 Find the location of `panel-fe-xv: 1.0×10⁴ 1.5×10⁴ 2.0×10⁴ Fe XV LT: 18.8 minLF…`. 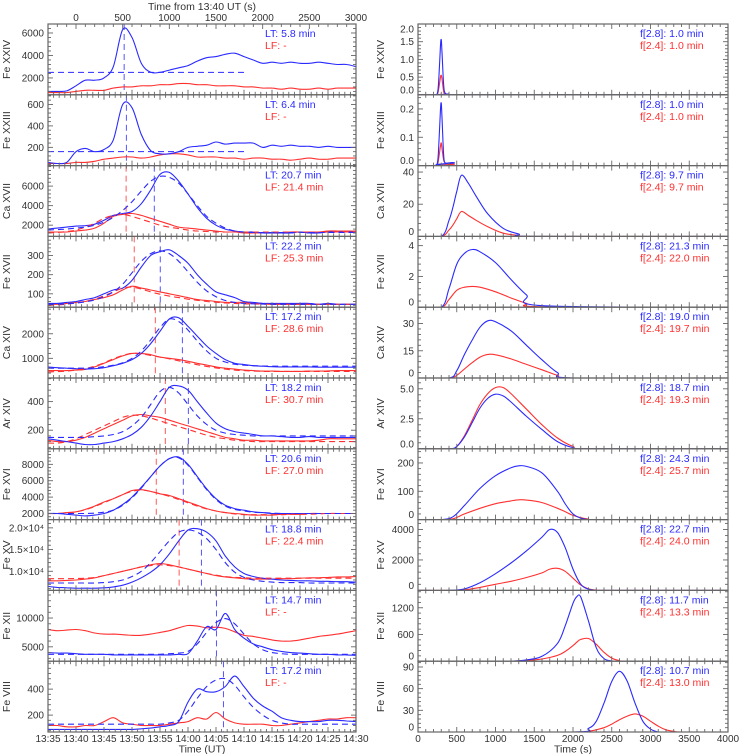

panel-fe-xv: 1.0×10⁴ 1.5×10⁴ 2.0×10⁴ Fe XV LT: 18.8 minLF… is located at coordinates (179, 554).